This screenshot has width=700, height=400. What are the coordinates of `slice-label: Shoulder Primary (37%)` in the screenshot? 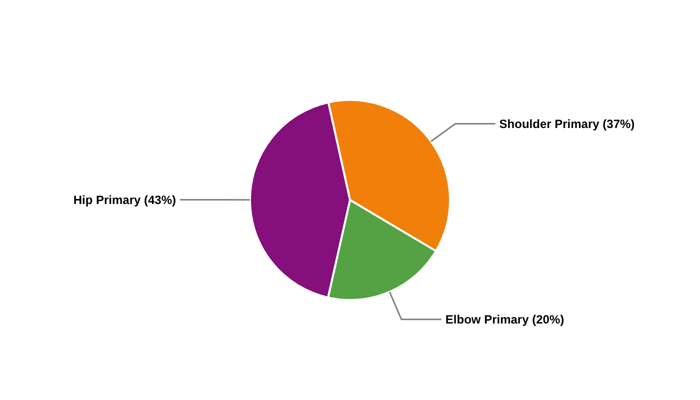 It's located at (567, 123).